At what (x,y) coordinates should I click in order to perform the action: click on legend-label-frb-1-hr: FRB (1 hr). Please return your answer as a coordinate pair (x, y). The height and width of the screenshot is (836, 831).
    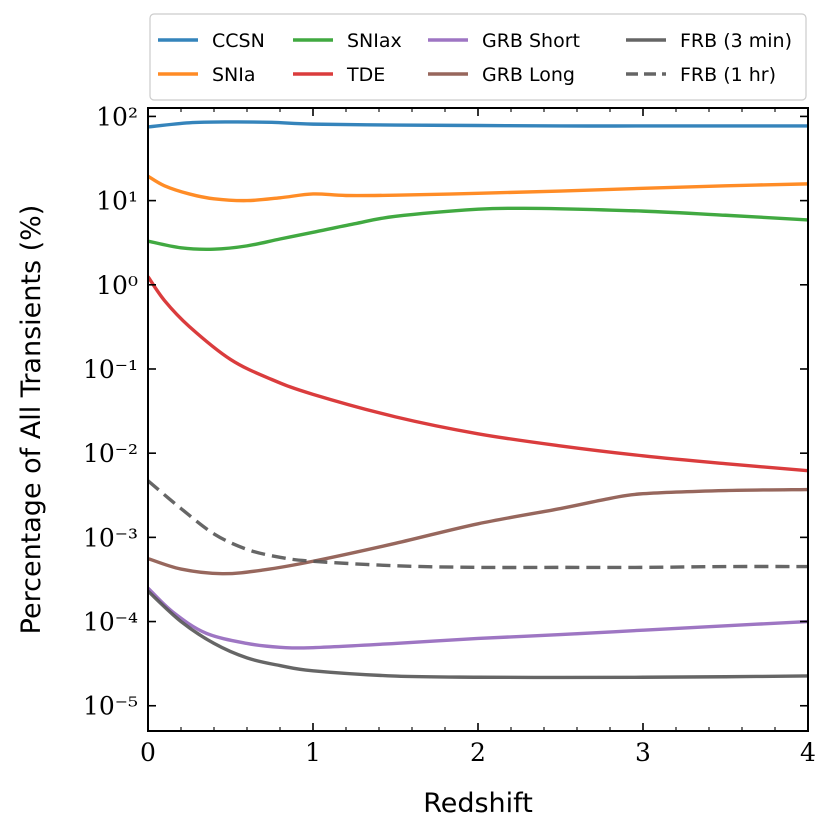
    Looking at the image, I should click on (728, 75).